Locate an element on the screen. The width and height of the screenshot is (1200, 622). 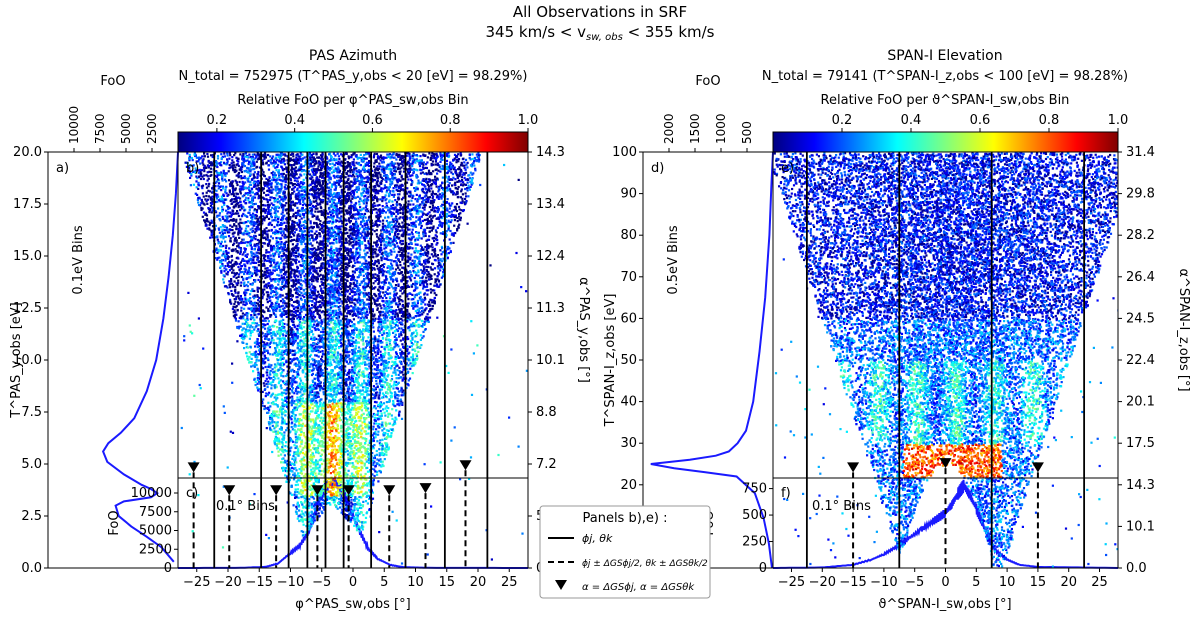
colorbar-tick-label: 0.8 is located at coordinates (450, 120).